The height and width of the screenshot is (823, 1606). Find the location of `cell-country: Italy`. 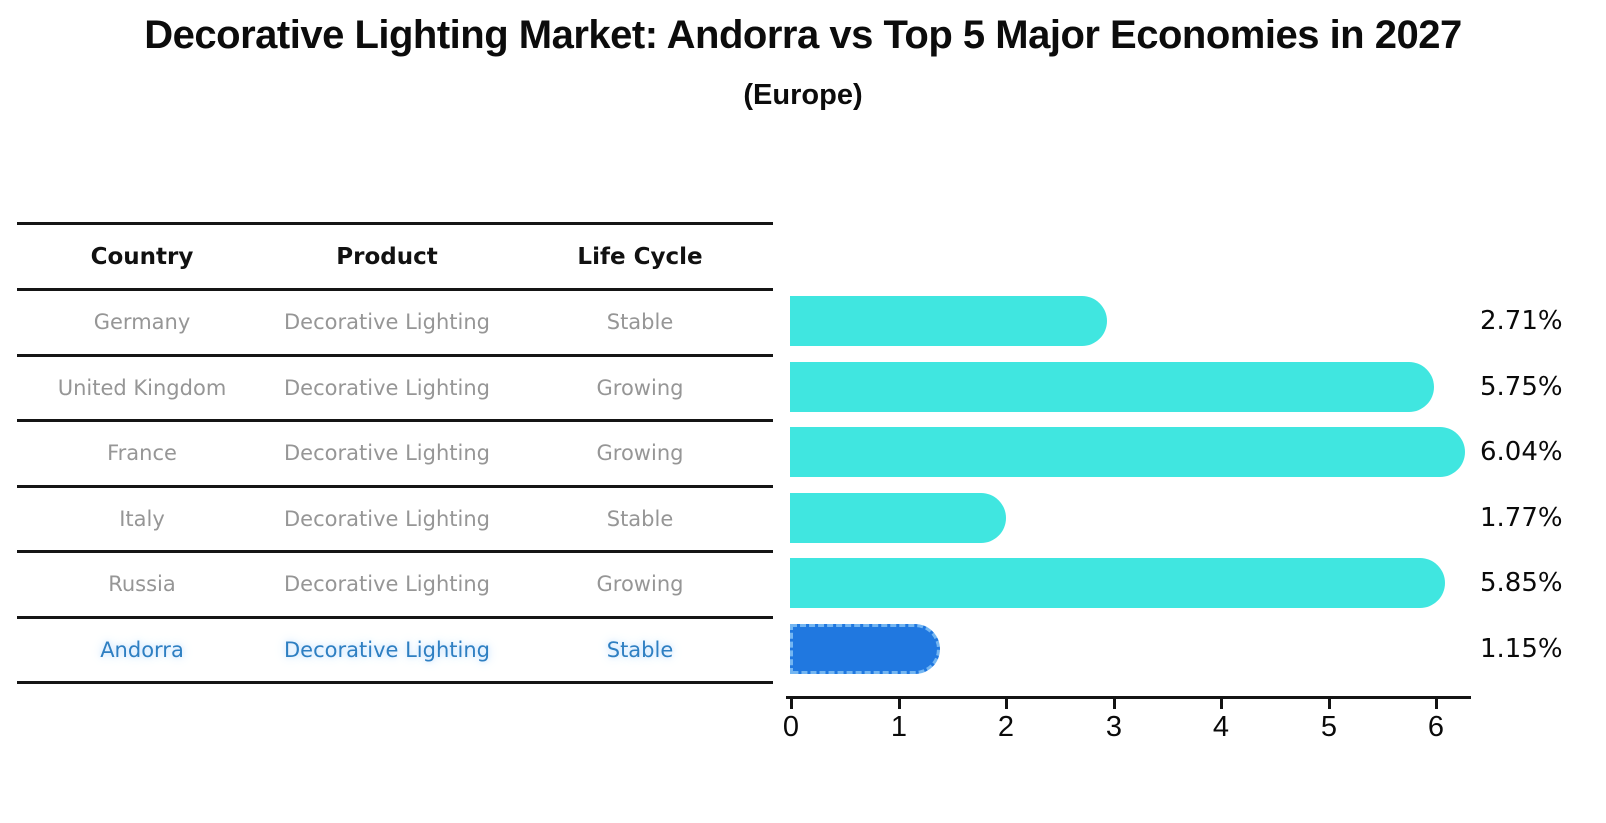

cell-country: Italy is located at coordinates (142, 518).